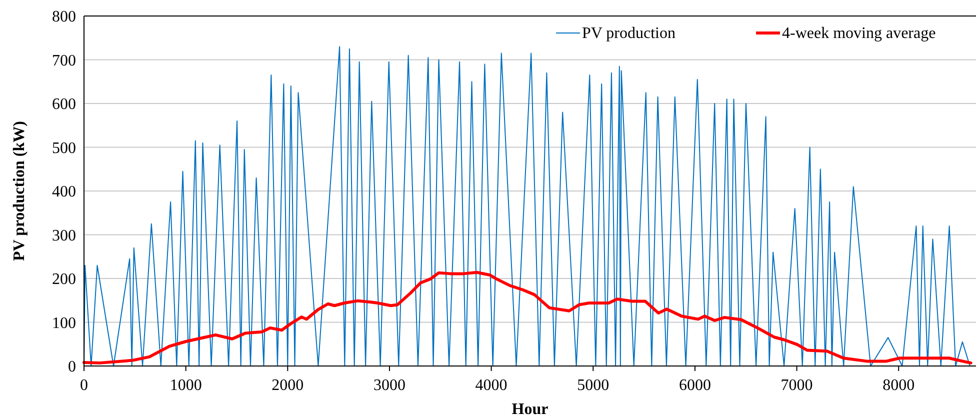 Image resolution: width=978 pixels, height=416 pixels. Describe the element at coordinates (288, 385) in the screenshot. I see `x-tick-label: 2000` at that location.